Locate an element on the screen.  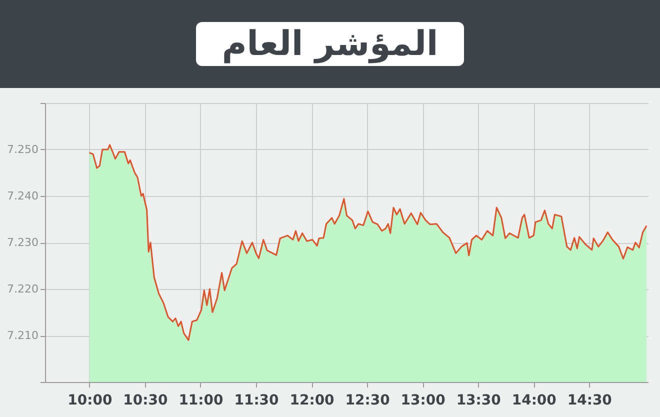
x-tick-label: 10:00 is located at coordinates (90, 400).